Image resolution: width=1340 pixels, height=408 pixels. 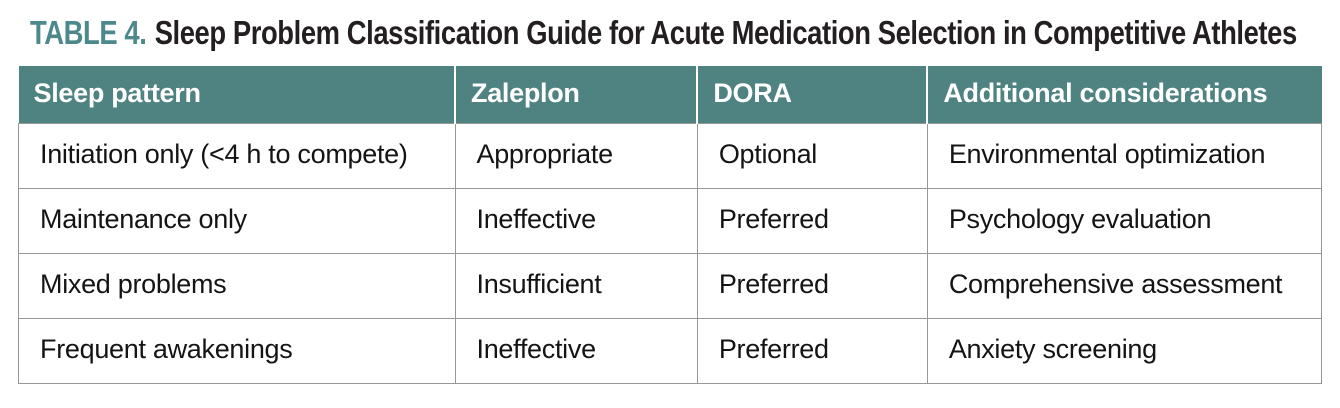 I want to click on column-header-zaleplon: Zaleplon, so click(x=575, y=94).